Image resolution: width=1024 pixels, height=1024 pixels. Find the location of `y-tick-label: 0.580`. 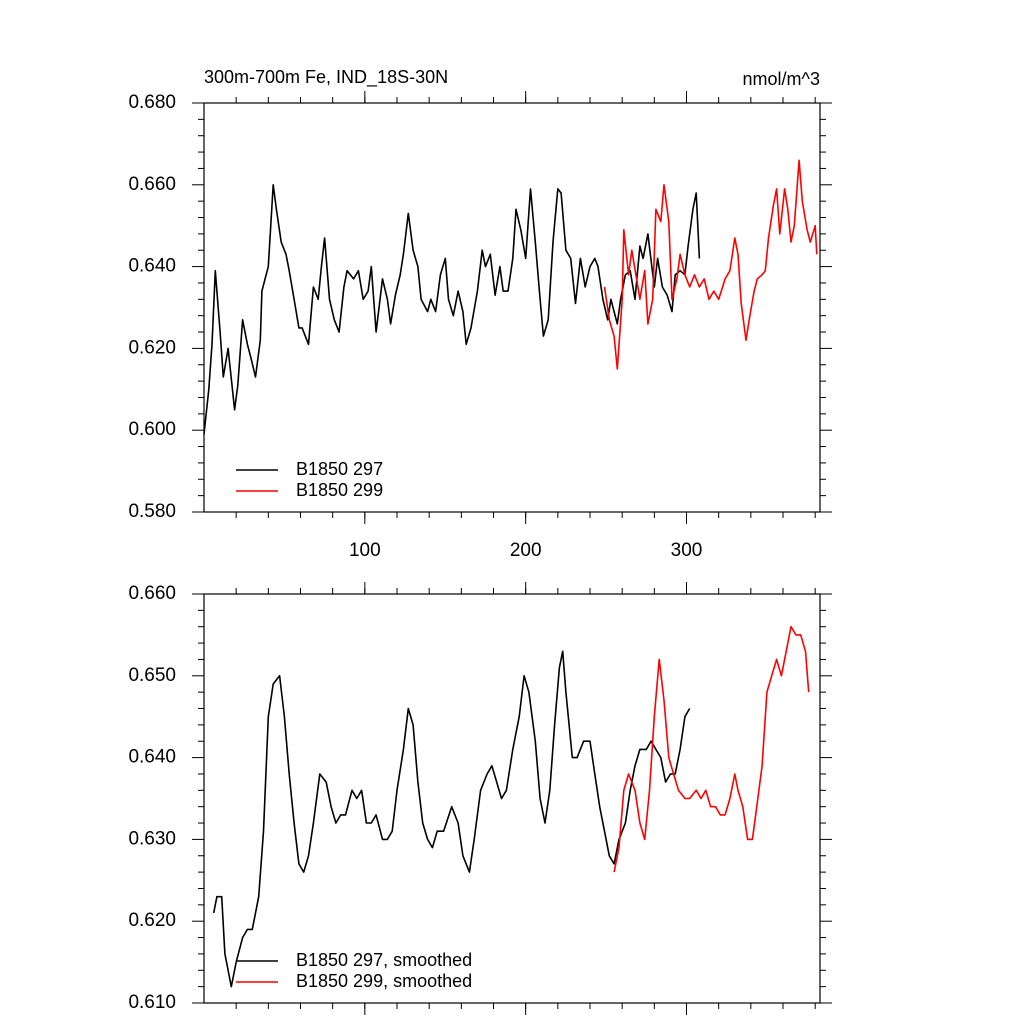

y-tick-label: 0.580 is located at coordinates (152, 511).